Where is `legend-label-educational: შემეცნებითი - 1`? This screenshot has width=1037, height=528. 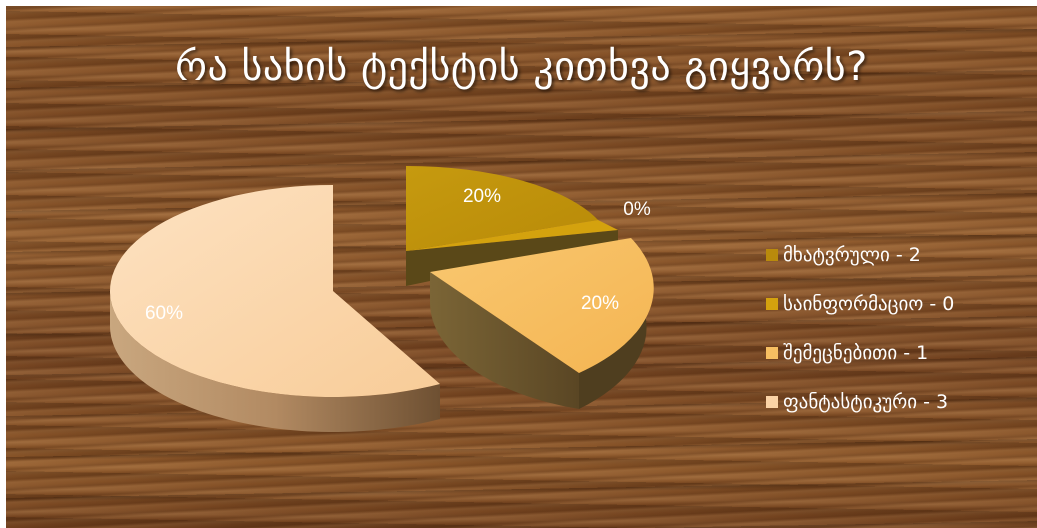
legend-label-educational: შემეცნებითი - 1 is located at coordinates (856, 352).